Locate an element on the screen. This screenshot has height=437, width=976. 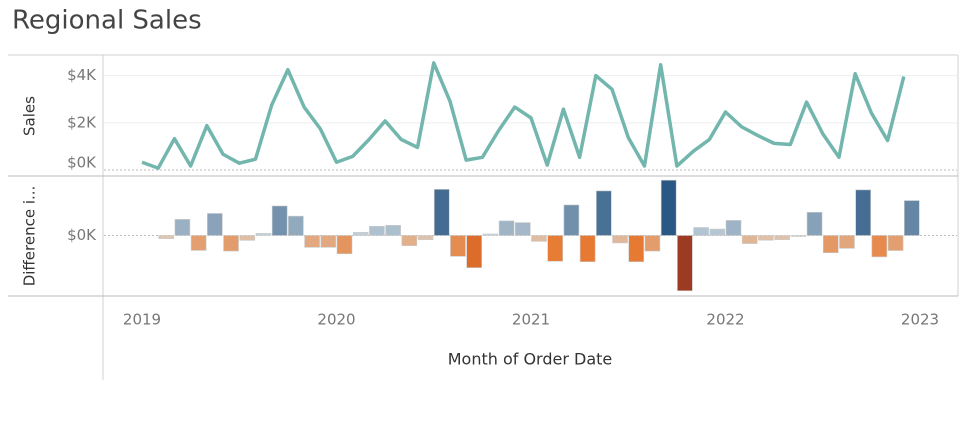
x-tick-label: 2023 is located at coordinates (920, 320).